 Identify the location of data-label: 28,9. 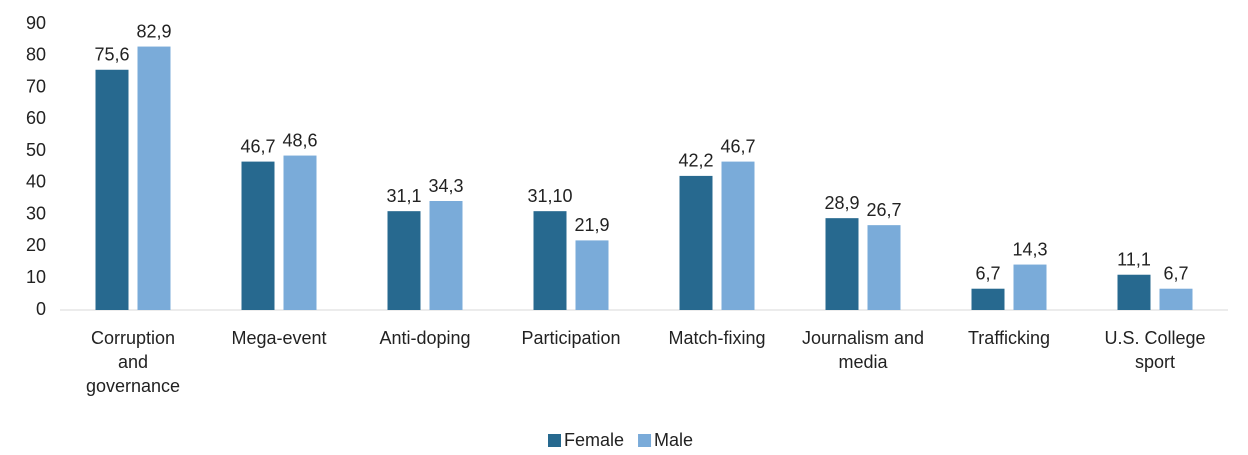
(841, 203).